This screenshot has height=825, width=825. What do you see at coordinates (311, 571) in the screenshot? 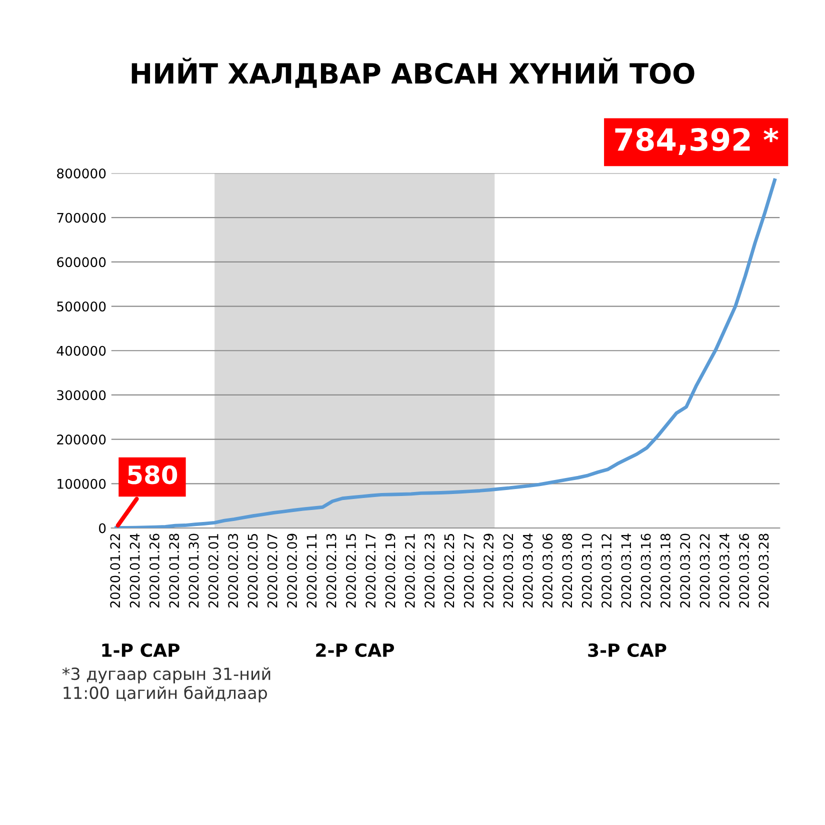
I see `x-tick-label: 2020.02.11` at bounding box center [311, 571].